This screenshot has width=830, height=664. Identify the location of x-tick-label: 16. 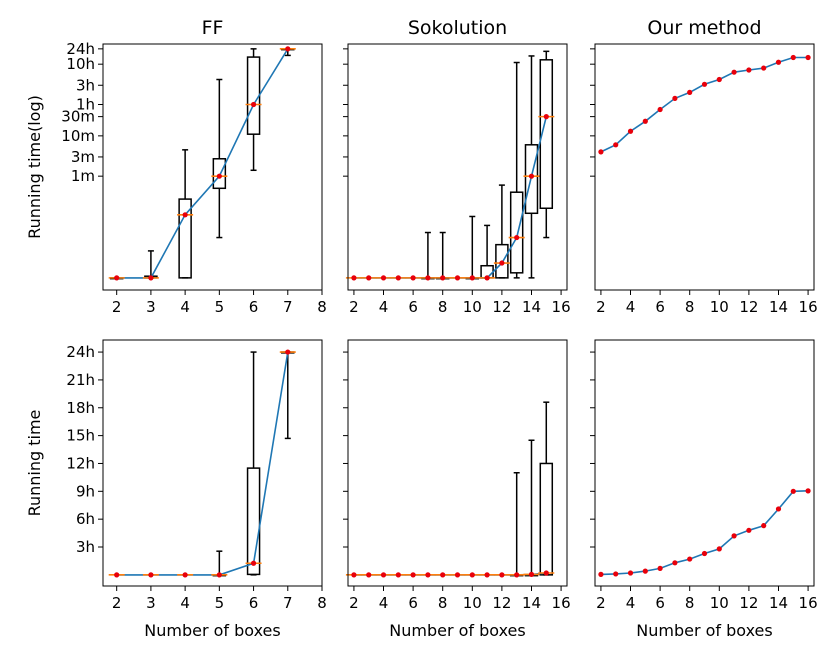
(561, 307).